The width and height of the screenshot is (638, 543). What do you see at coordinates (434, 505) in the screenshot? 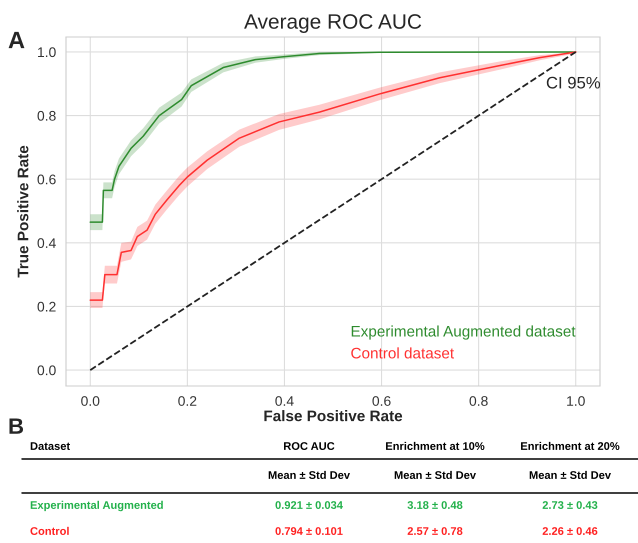
I see `text: 3.18 ± 0.48` at bounding box center [434, 505].